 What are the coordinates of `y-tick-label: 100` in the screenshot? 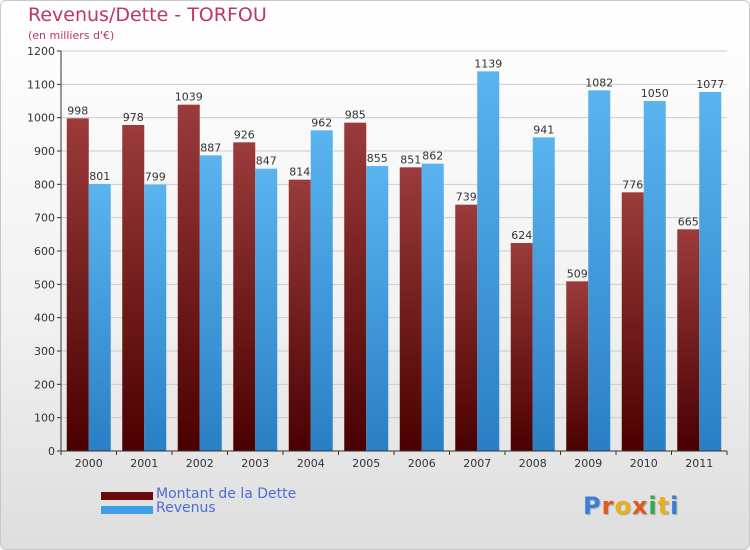 It's located at (44, 418).